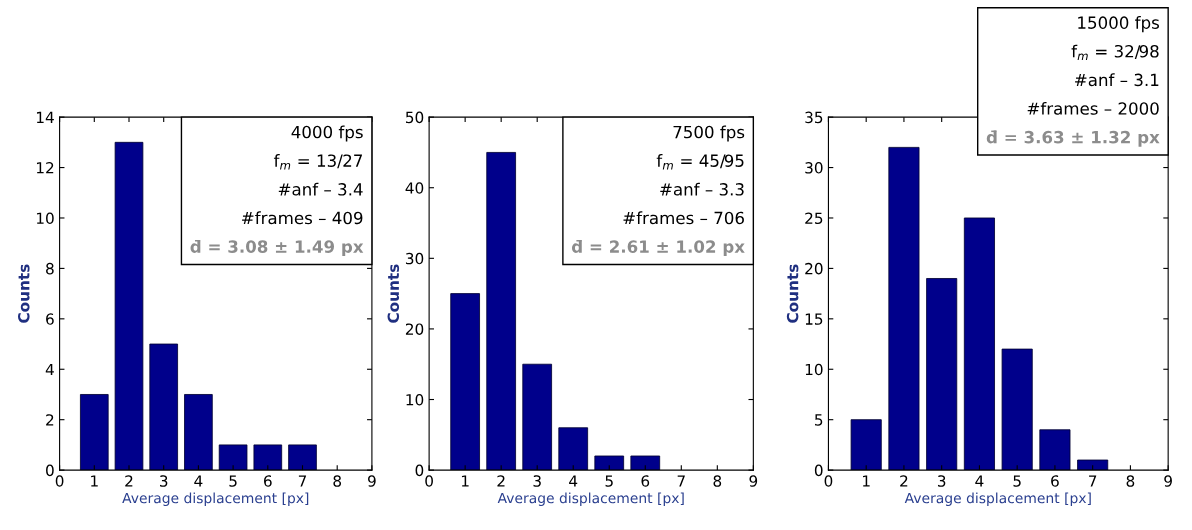 This screenshot has width=1192, height=530. Describe the element at coordinates (1093, 108) in the screenshot. I see `text: #frames – 2000` at that location.